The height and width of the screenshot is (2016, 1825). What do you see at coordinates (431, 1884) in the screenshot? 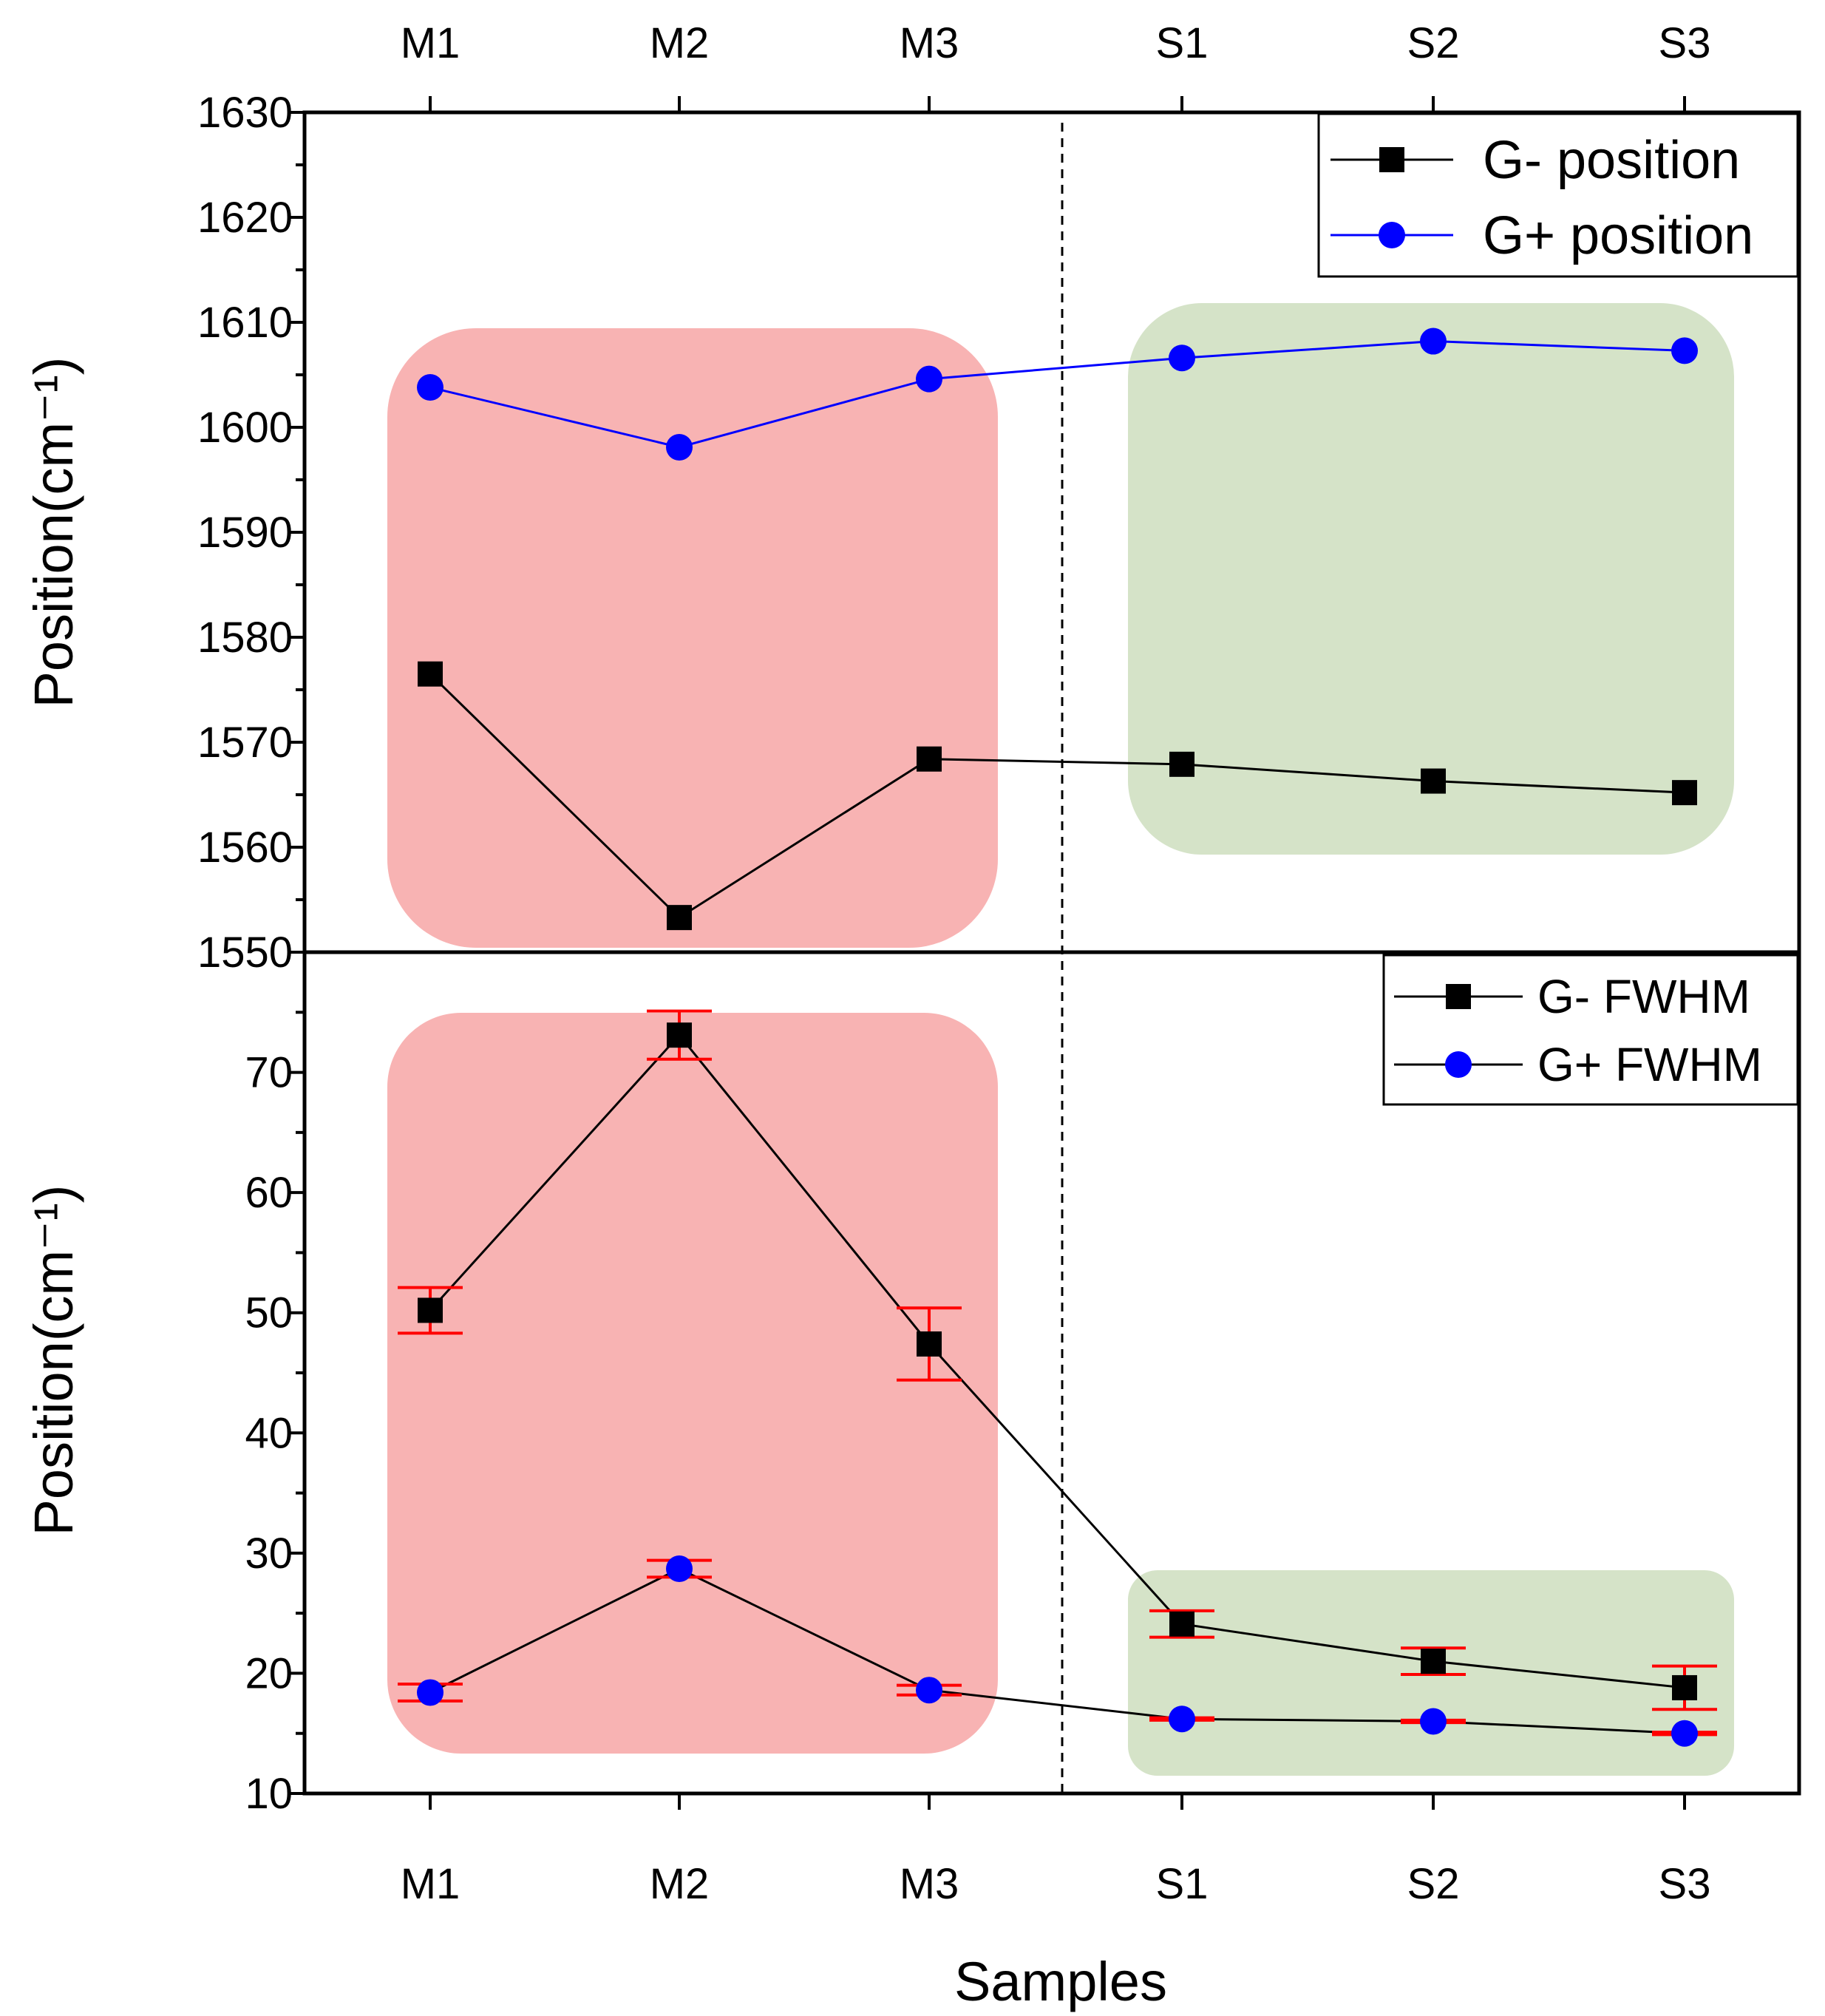
I see `bottom-x-tick-label: M1` at bounding box center [431, 1884].